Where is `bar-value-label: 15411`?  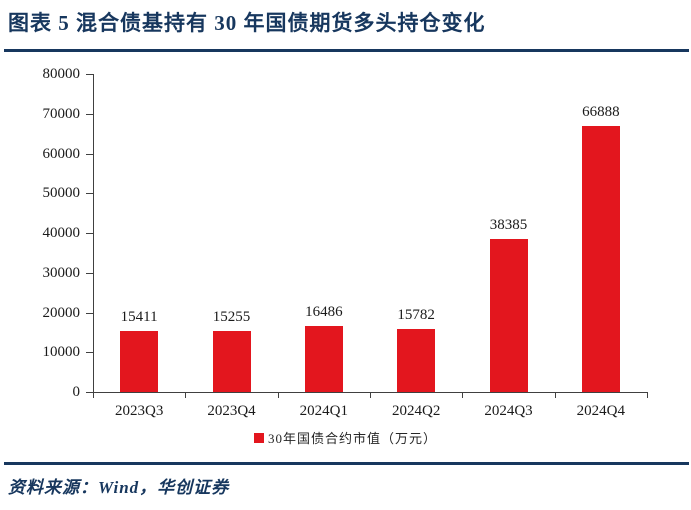 bar-value-label: 15411 is located at coordinates (139, 316).